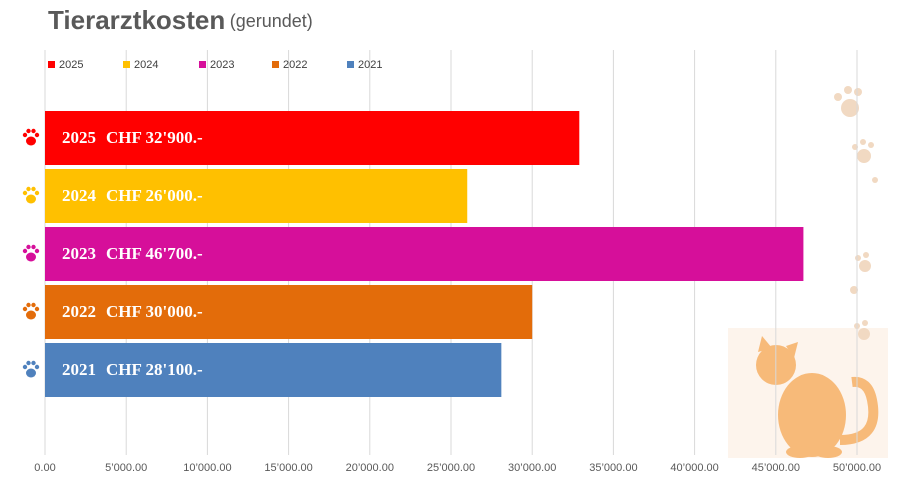  I want to click on bar-label-year: 2024, so click(79, 195).